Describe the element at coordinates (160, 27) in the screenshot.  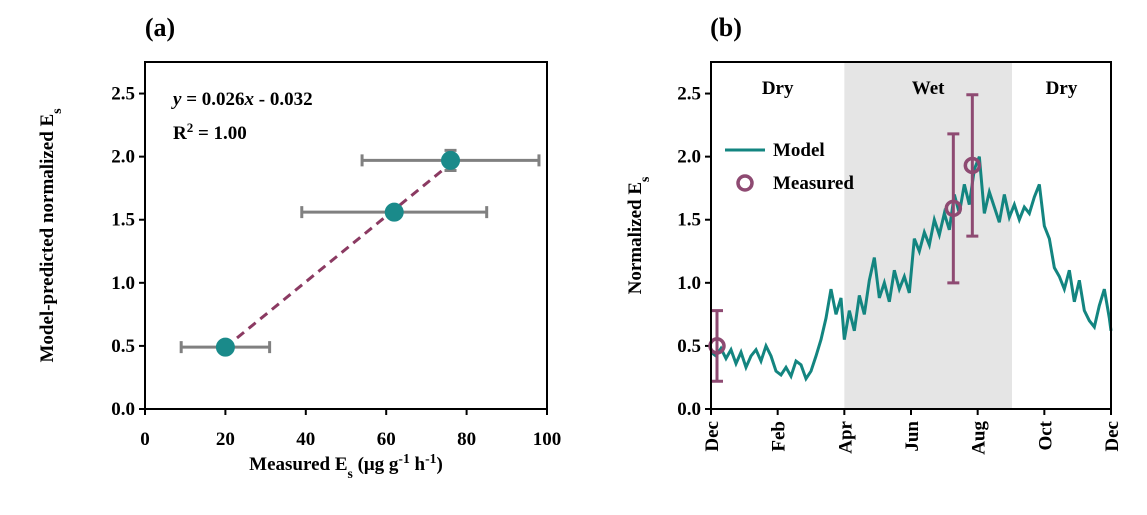
I see `panel-title: (a)` at that location.